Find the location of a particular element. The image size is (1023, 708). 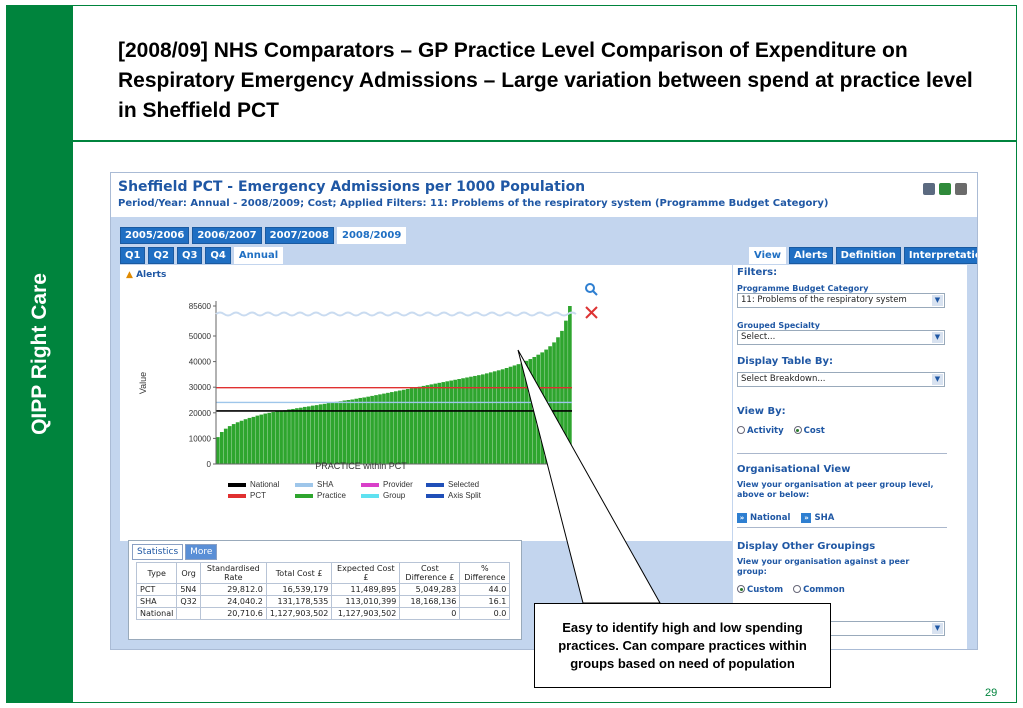

tab-annual: Annual is located at coordinates (258, 255).